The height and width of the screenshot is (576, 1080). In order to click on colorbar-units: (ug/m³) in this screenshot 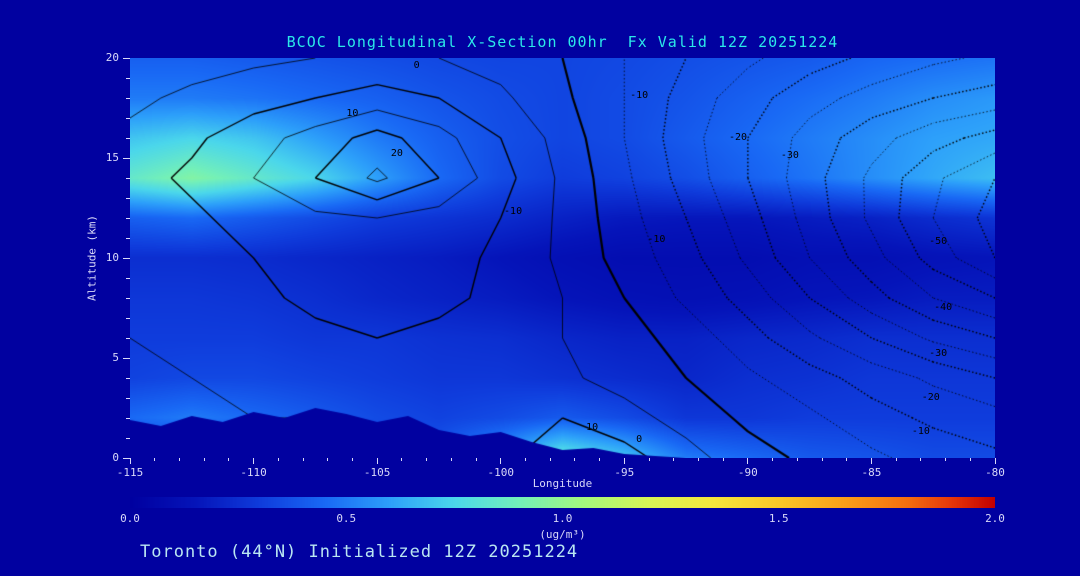, I will do `click(562, 534)`.